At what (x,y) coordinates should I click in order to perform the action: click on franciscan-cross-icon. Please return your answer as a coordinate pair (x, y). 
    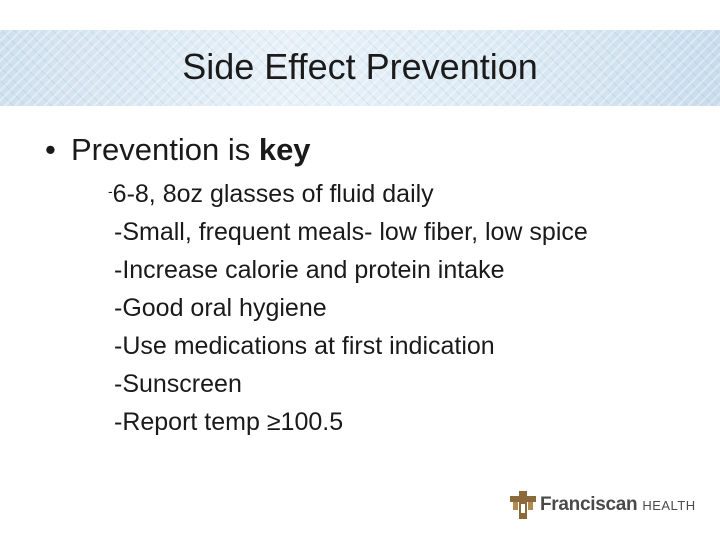
    Looking at the image, I should click on (523, 505).